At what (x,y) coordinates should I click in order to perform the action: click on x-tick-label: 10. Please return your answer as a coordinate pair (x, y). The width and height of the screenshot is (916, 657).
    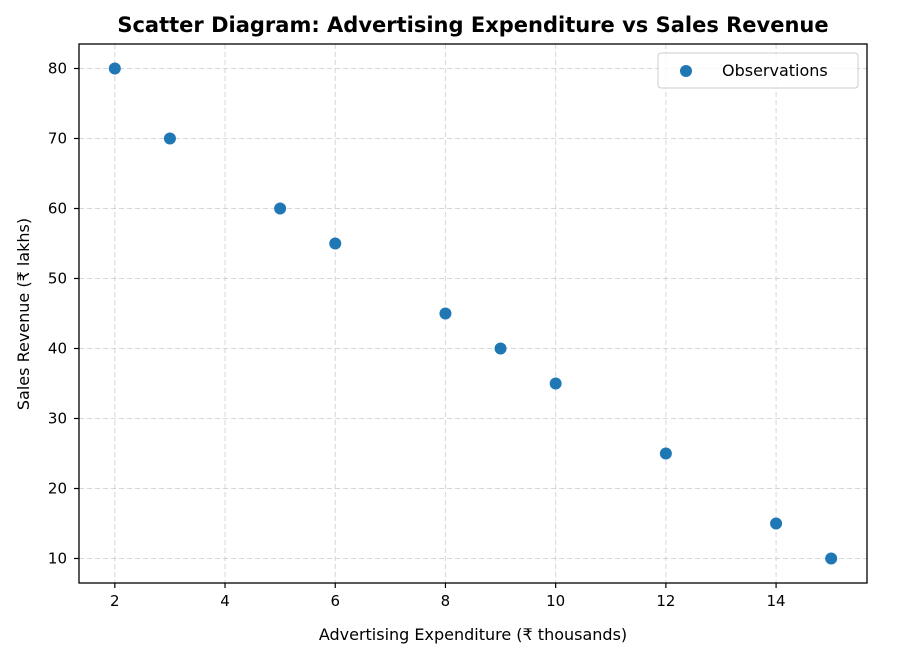
    Looking at the image, I should click on (555, 601).